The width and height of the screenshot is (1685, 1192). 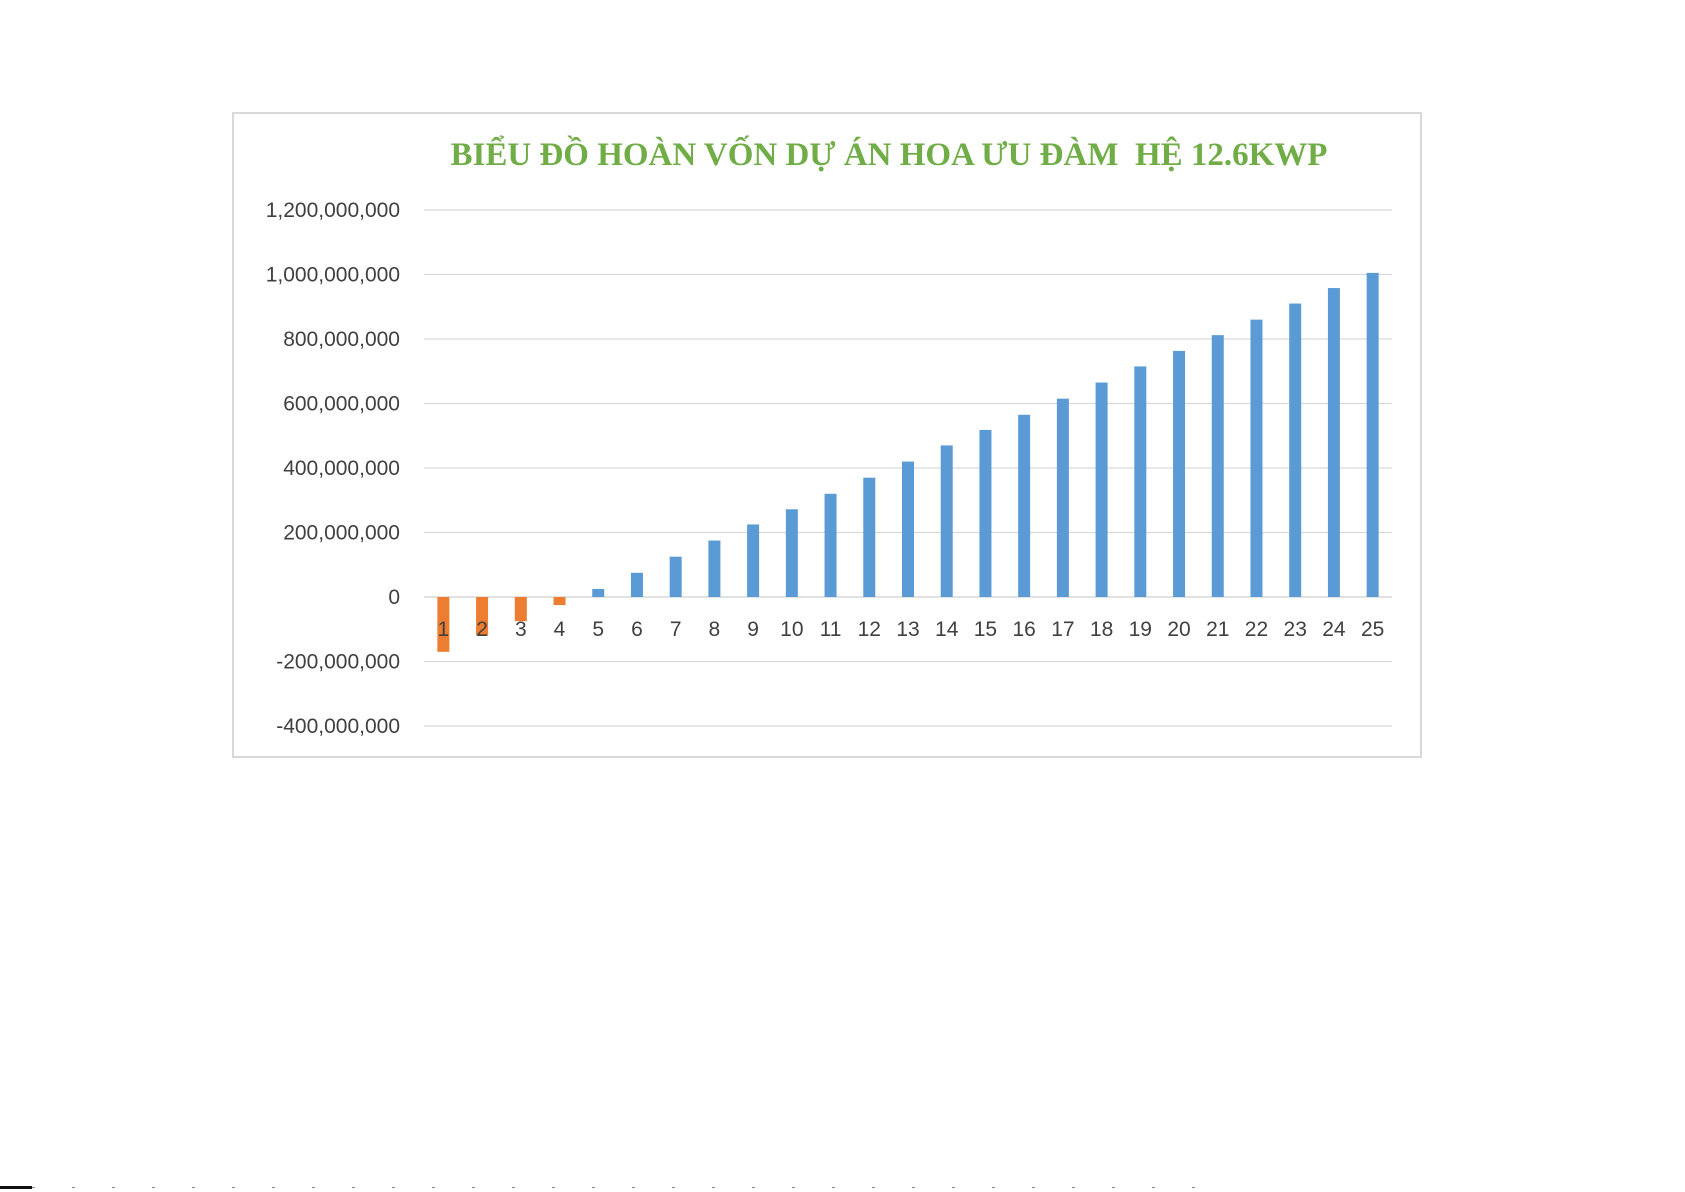 I want to click on y-tick-label: 1,000,000,000, so click(x=333, y=275).